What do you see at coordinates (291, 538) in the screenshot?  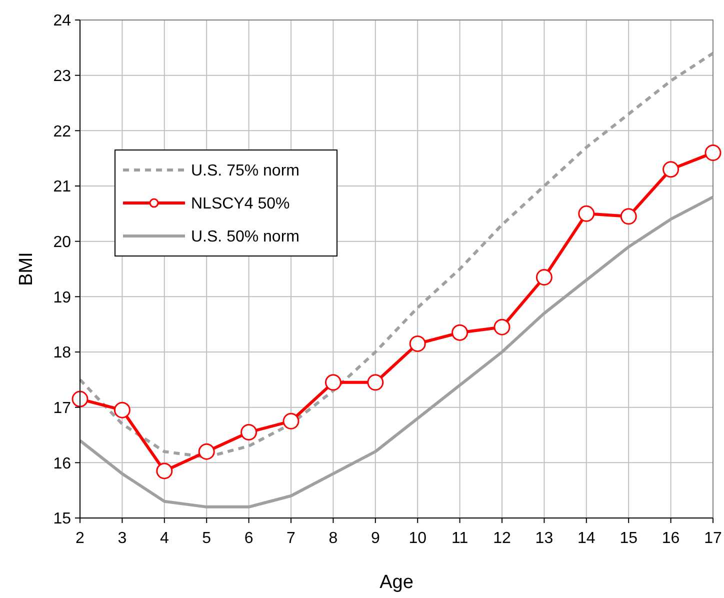 I see `x-tick-label: 7` at bounding box center [291, 538].